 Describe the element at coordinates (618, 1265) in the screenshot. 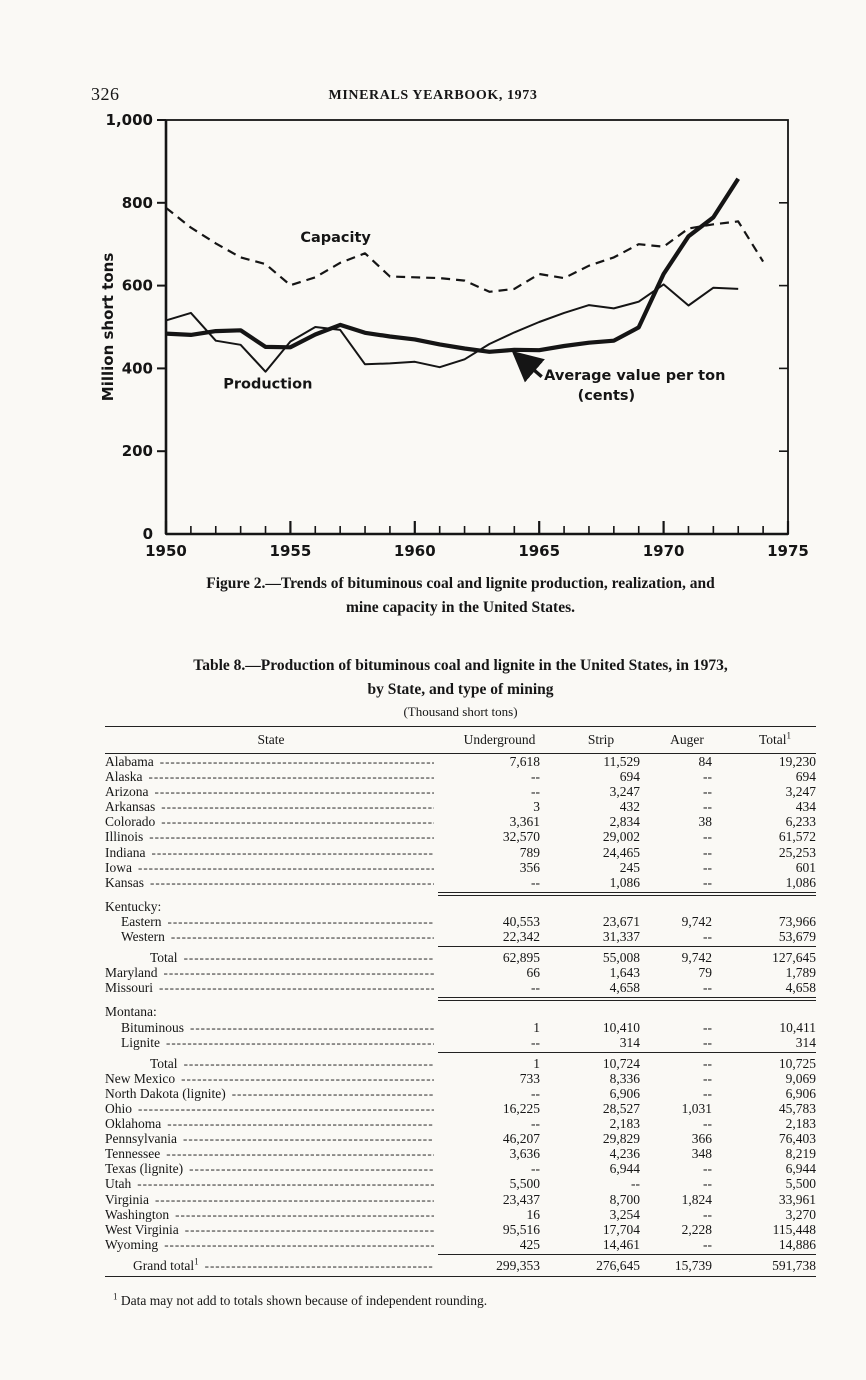

I see `cell-strip: 276,645` at that location.